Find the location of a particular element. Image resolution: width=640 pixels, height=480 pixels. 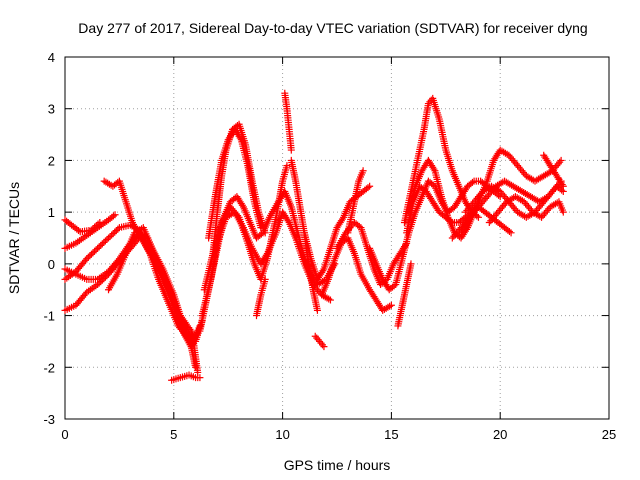

y-tick-label: -2 is located at coordinates (49, 367).